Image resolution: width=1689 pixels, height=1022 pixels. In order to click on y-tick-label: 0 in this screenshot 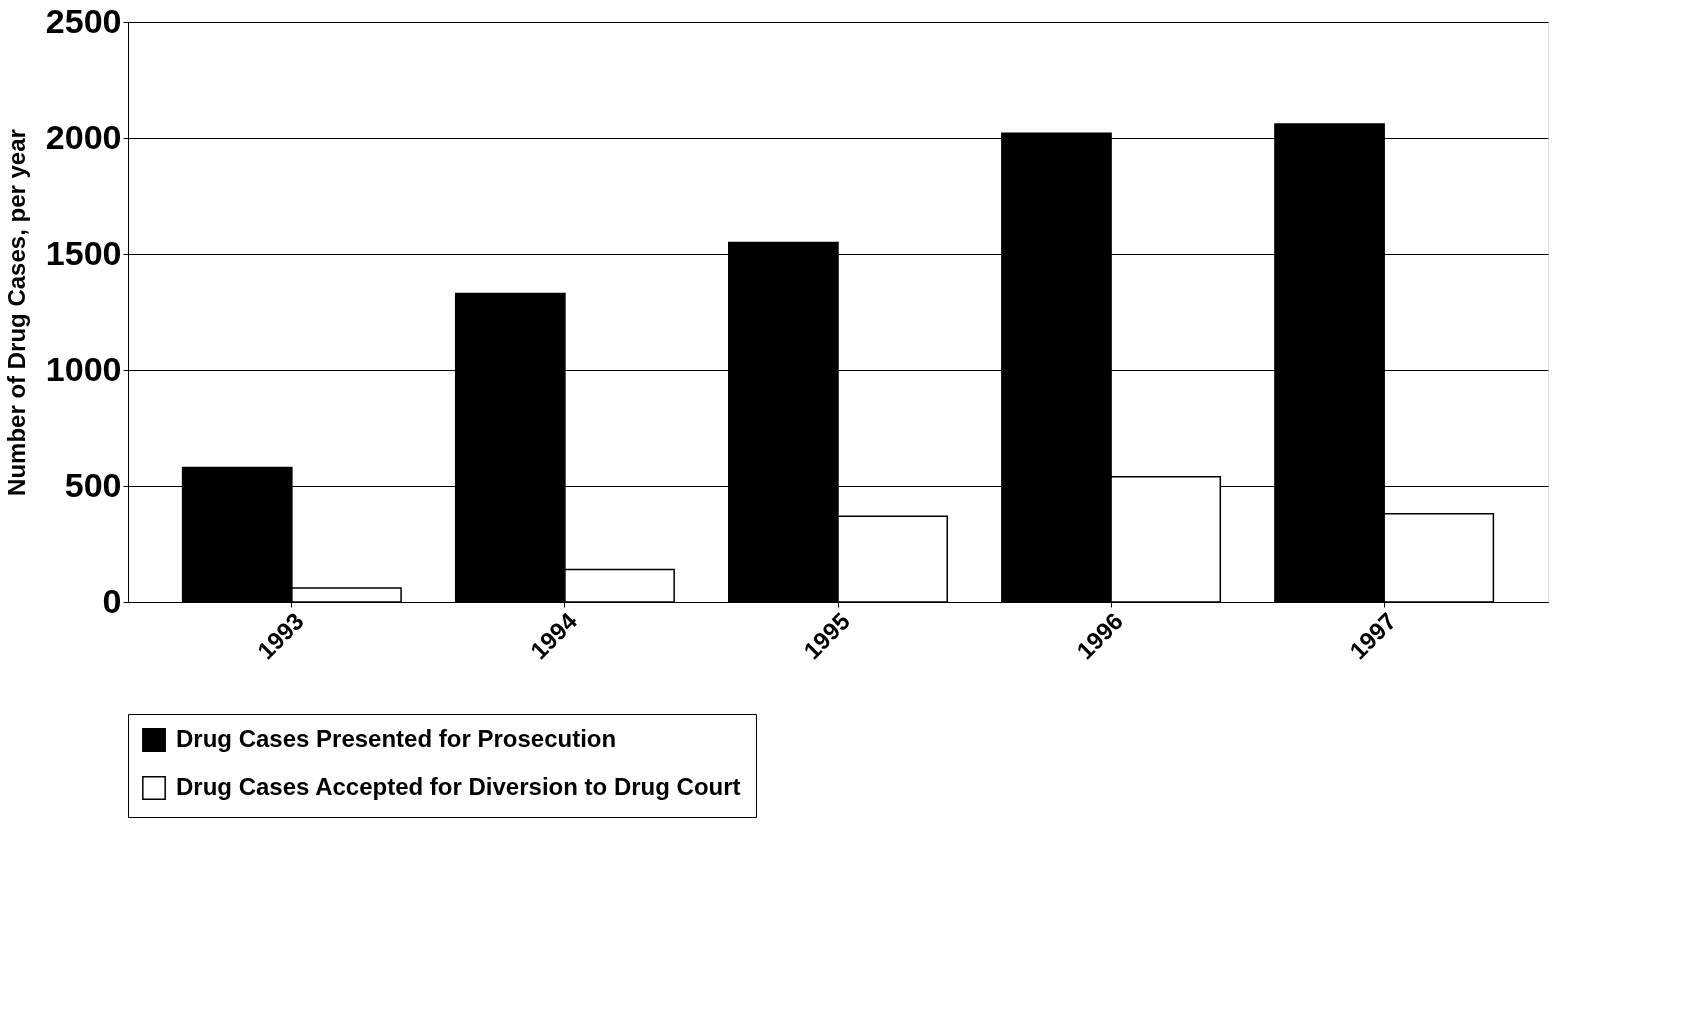, I will do `click(112, 600)`.